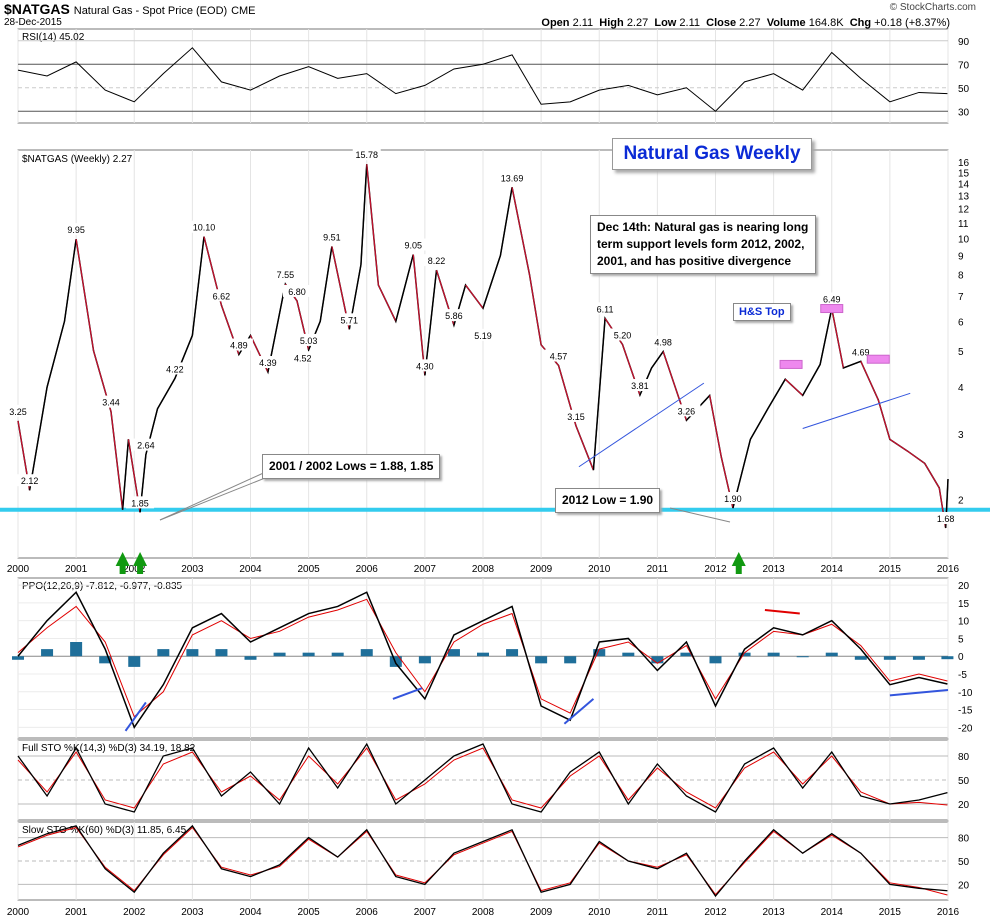  I want to click on callout-line-2001, so click(215, 495).